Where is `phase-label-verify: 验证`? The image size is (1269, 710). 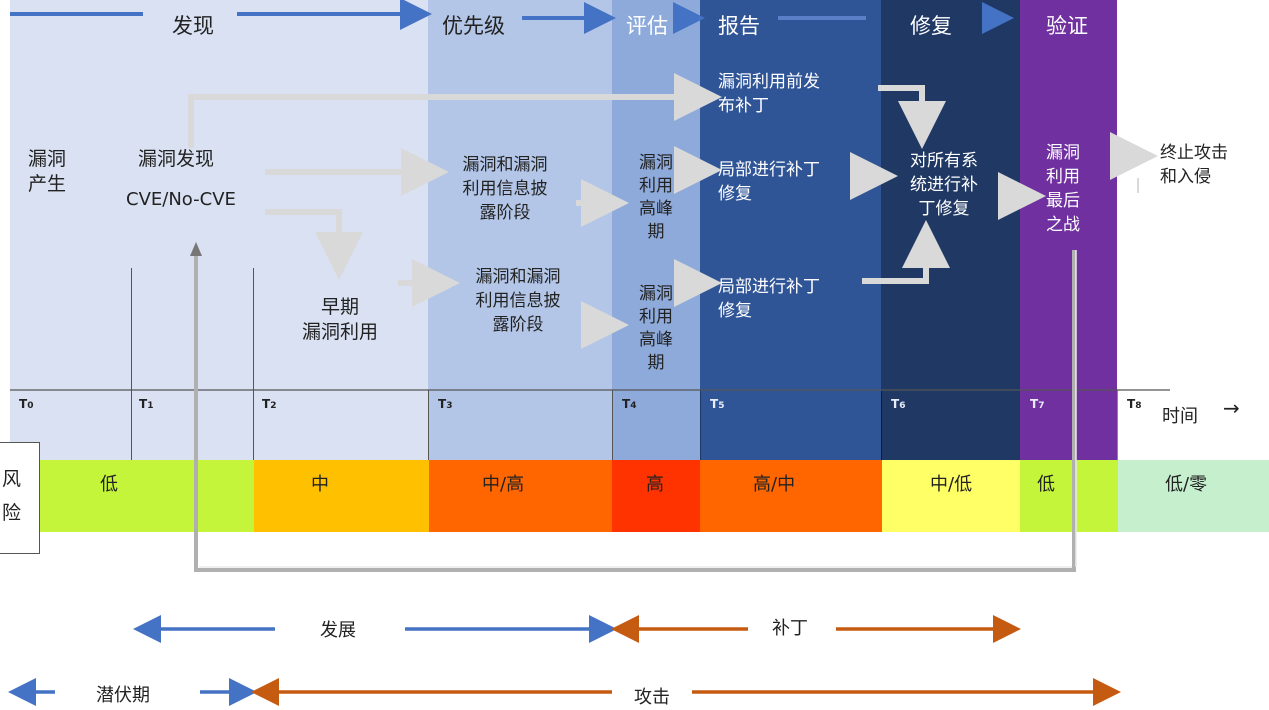 phase-label-verify: 验证 is located at coordinates (1067, 26).